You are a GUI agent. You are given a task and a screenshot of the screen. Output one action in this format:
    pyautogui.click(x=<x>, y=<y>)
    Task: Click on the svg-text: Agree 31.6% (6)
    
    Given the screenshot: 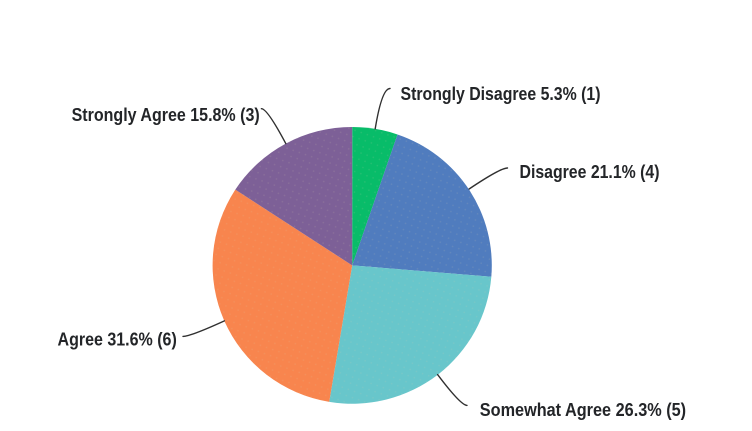 What is the action you would take?
    pyautogui.click(x=117, y=339)
    